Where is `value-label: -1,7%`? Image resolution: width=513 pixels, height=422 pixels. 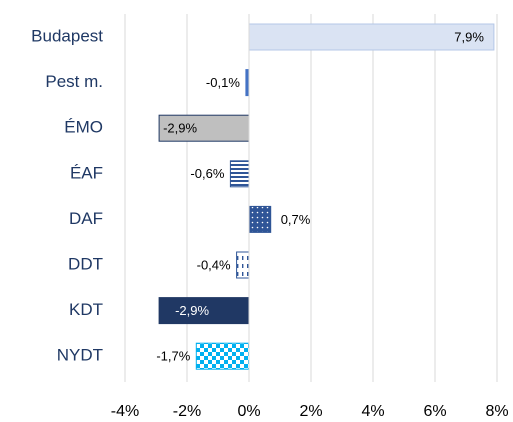 value-label: -1,7% is located at coordinates (173, 356).